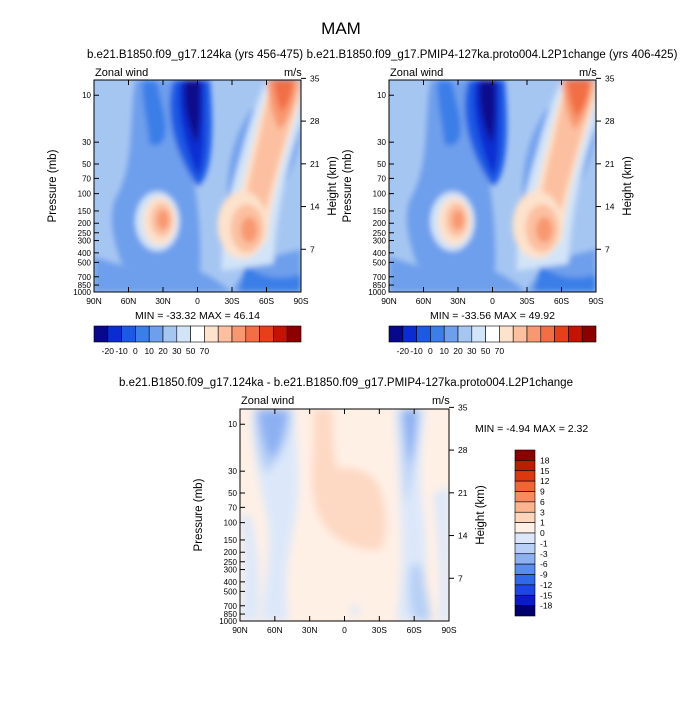  I want to click on figure-title: MAM, so click(341, 28).